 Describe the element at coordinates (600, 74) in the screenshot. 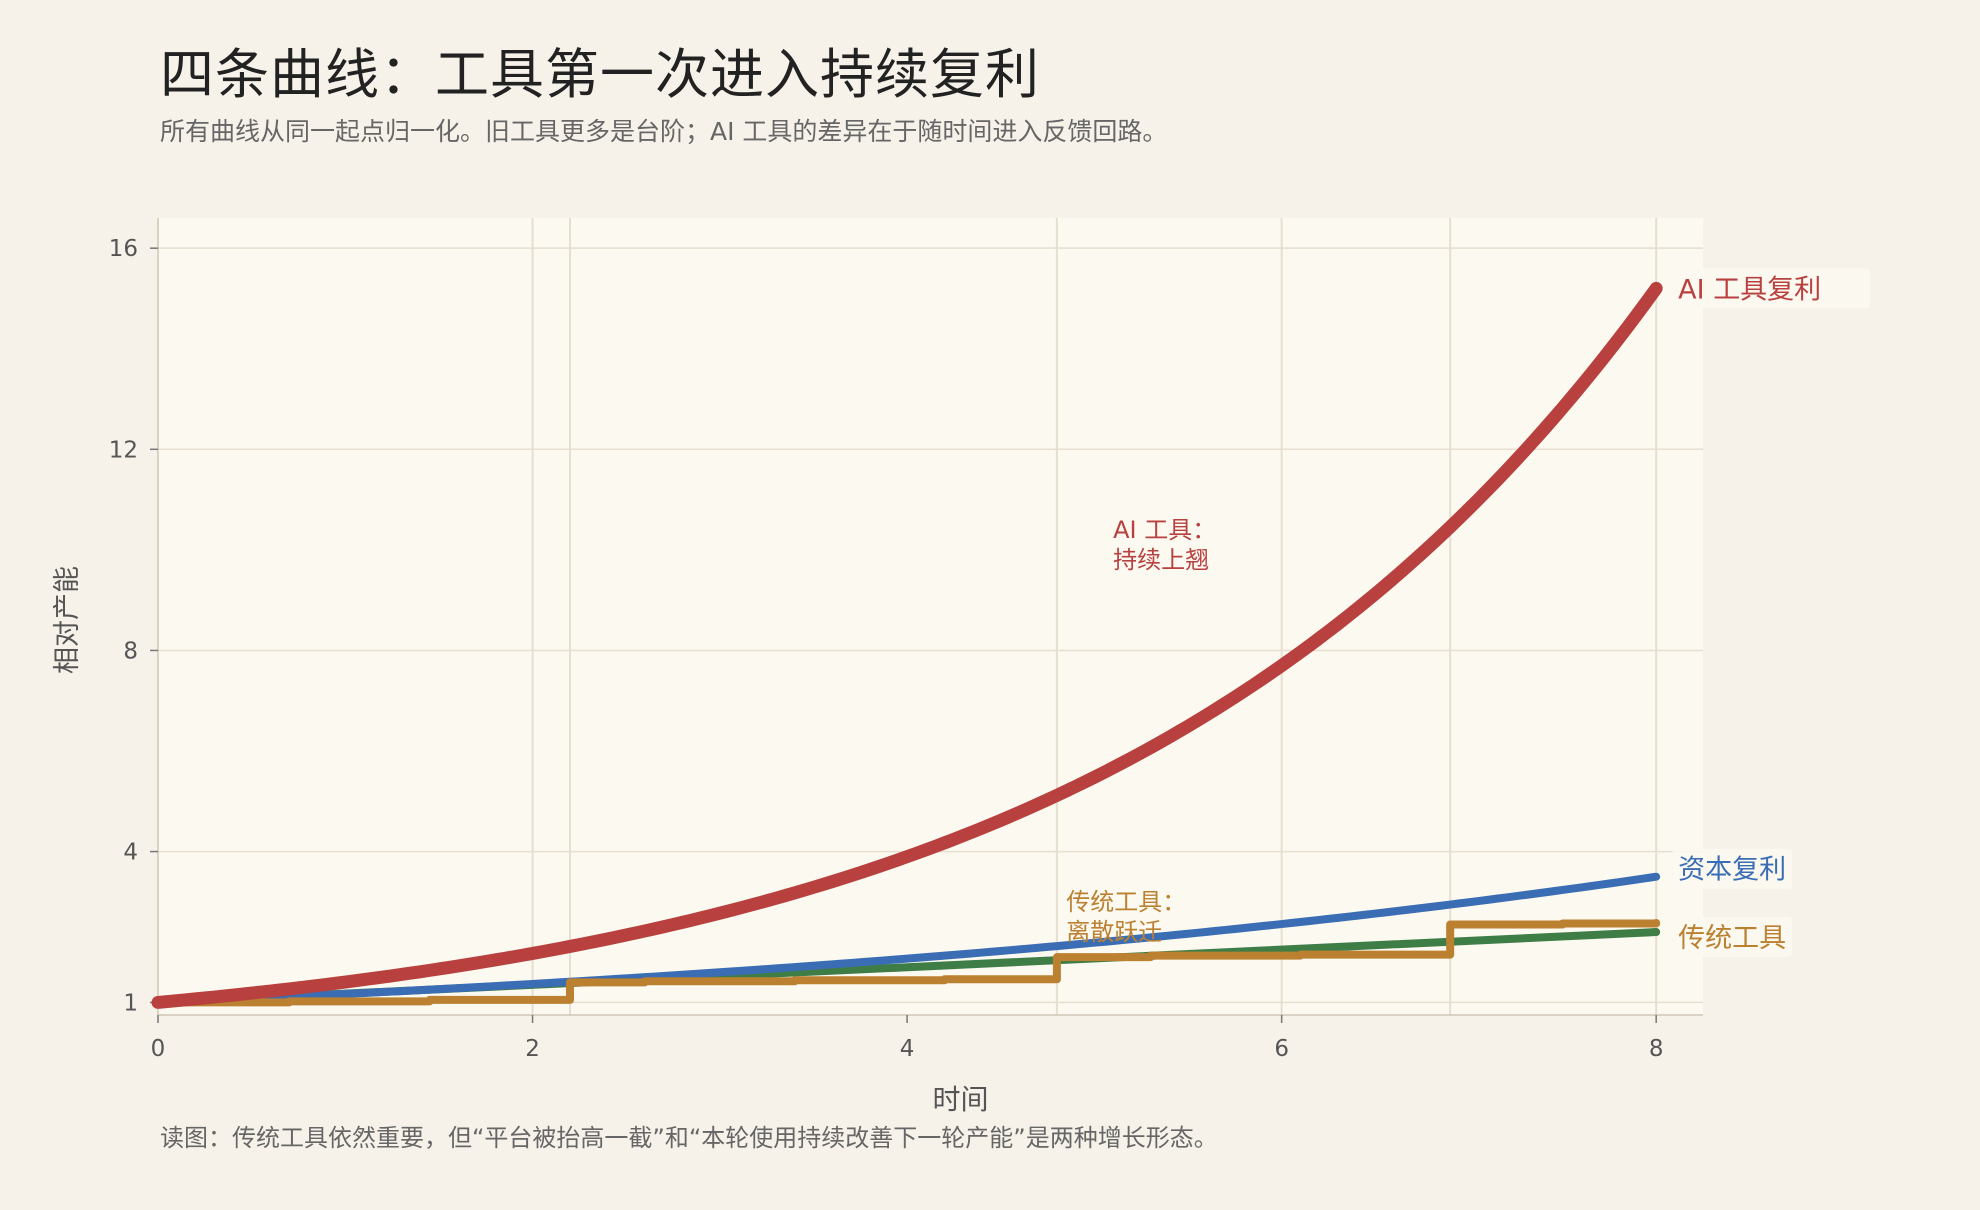

I see `chart-title: 四条曲线：工具第一次进入持续复利` at that location.